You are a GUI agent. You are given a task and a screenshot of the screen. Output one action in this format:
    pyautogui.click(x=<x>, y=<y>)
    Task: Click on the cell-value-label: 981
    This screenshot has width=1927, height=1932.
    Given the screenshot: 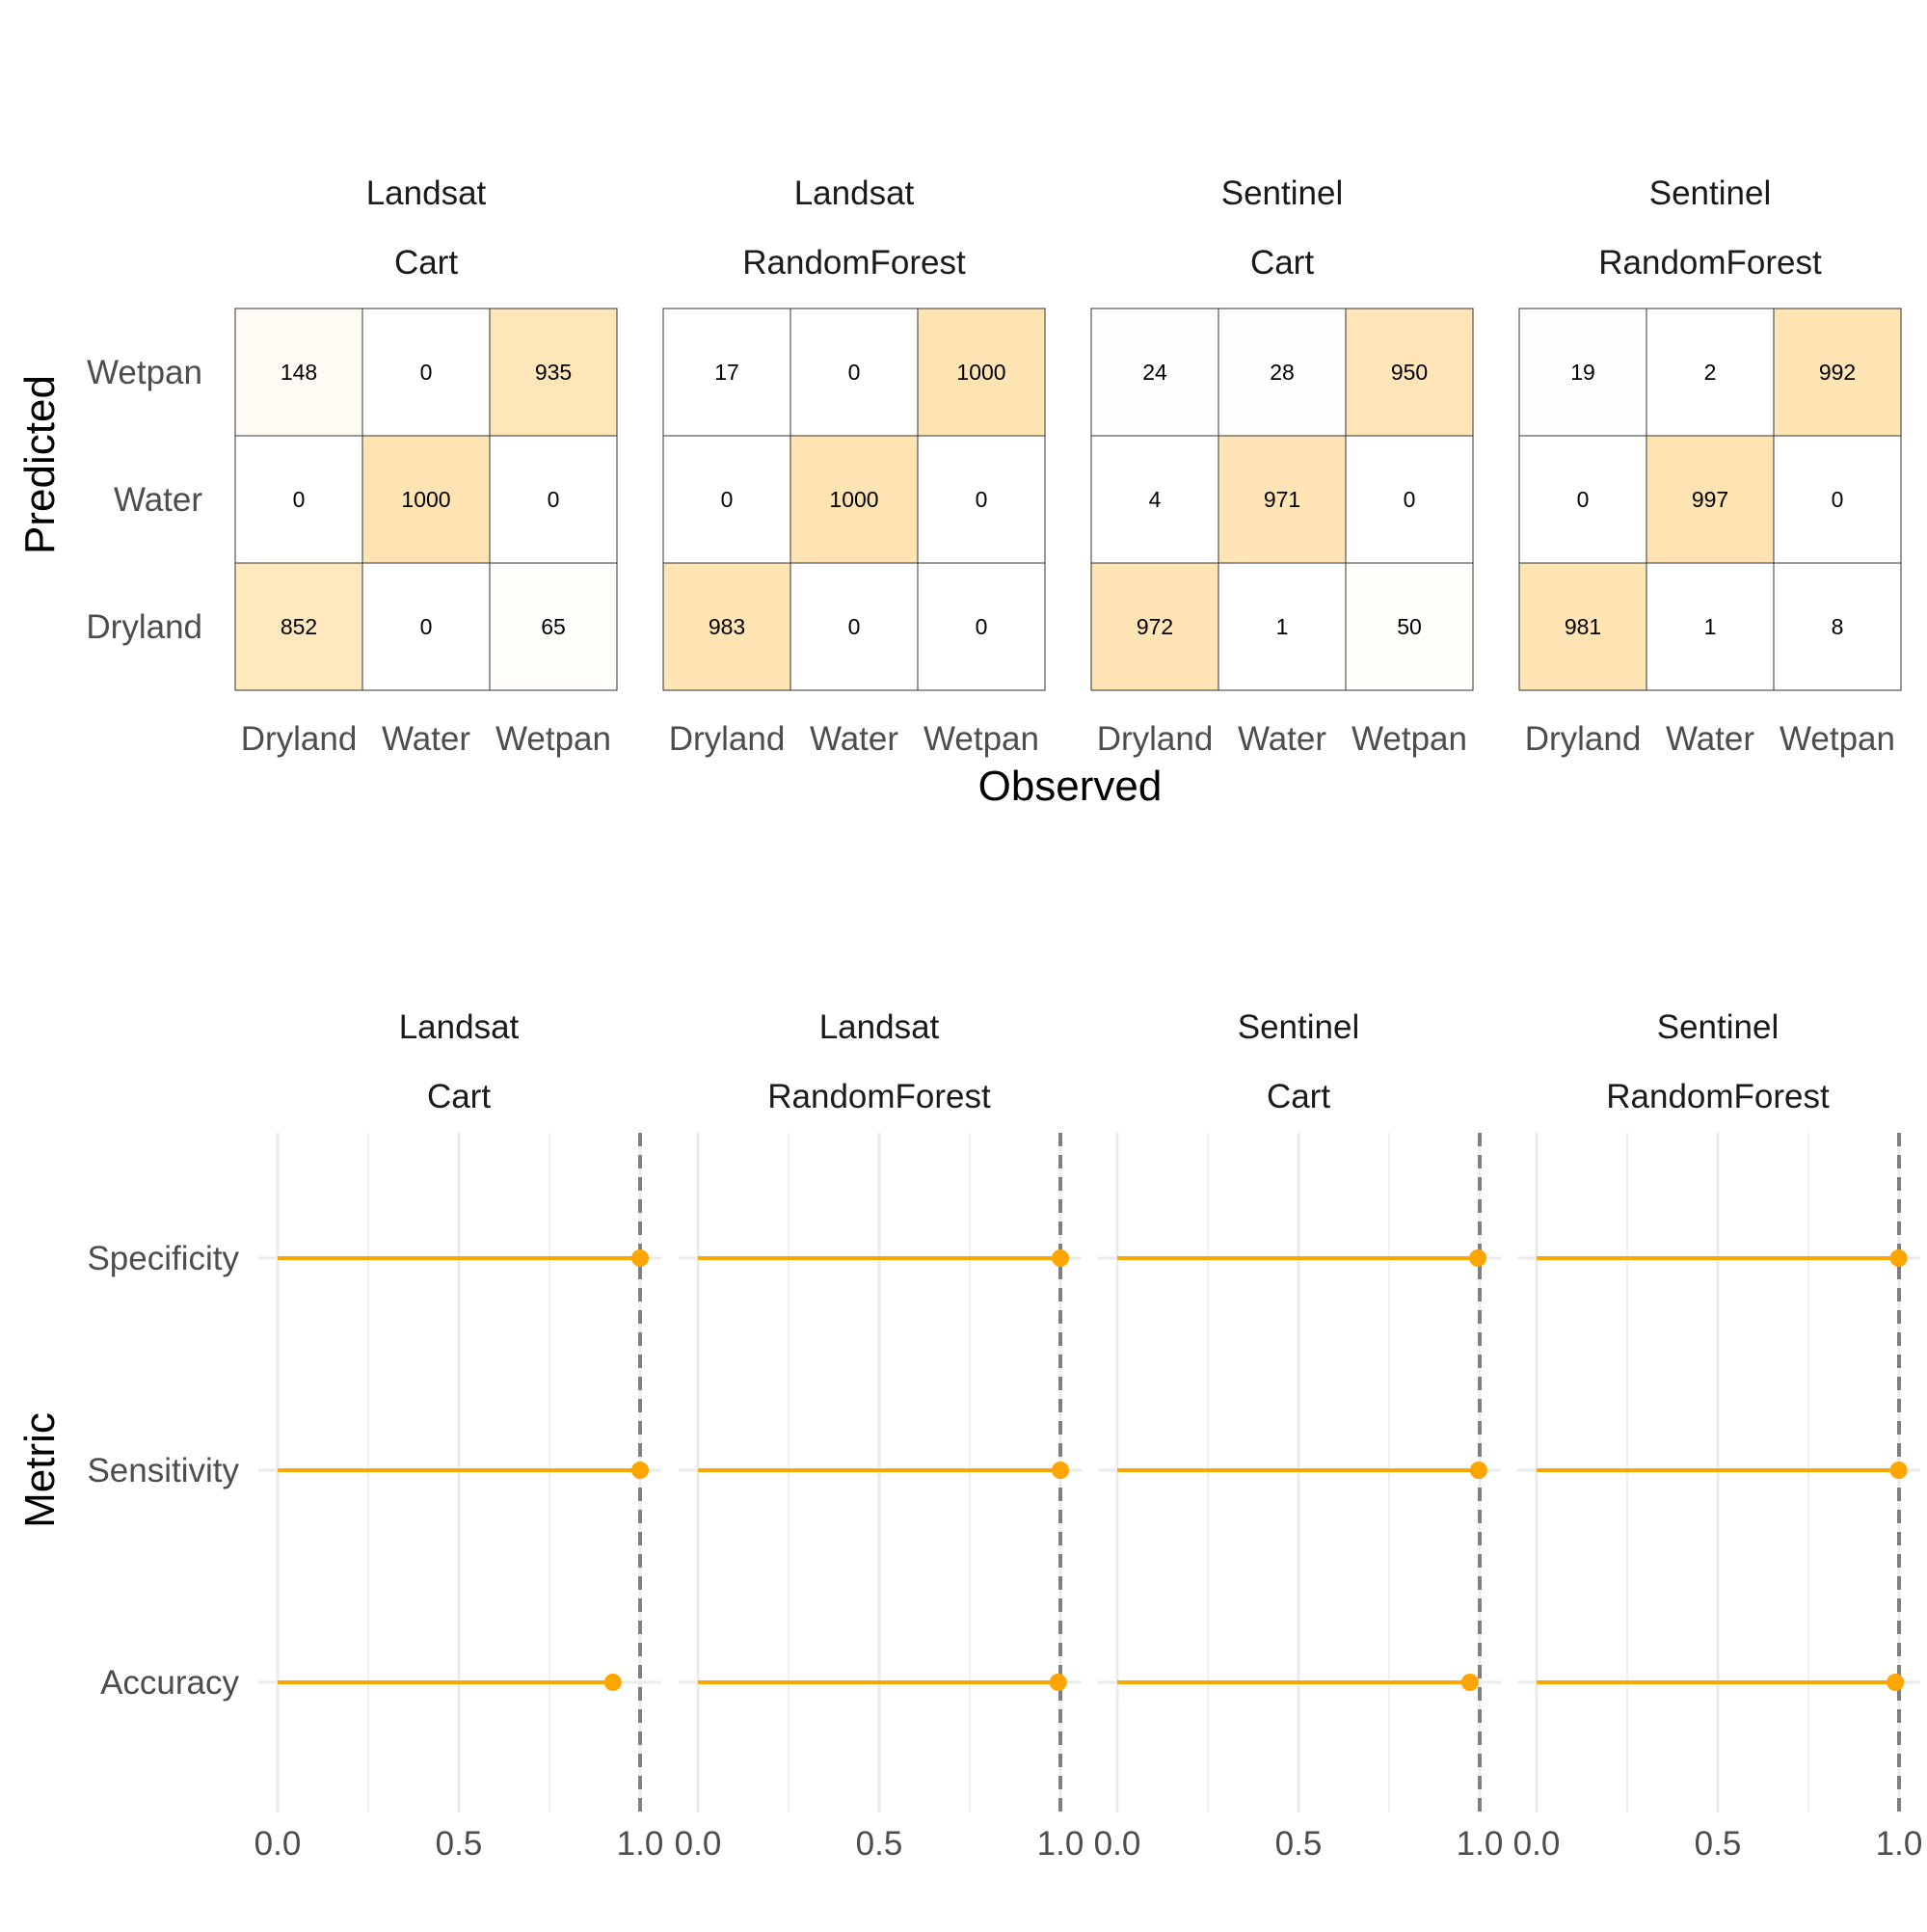 What is the action you would take?
    pyautogui.click(x=1583, y=627)
    